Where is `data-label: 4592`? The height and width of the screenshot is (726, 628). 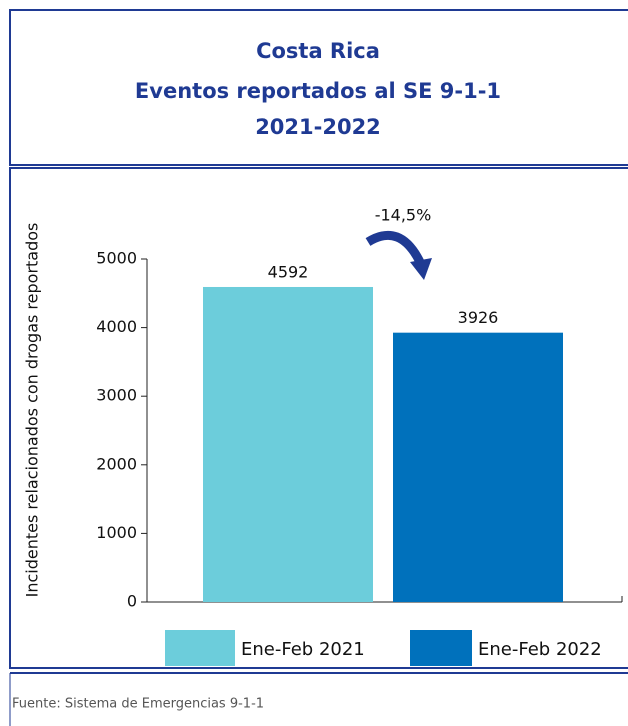 data-label: 4592 is located at coordinates (288, 271).